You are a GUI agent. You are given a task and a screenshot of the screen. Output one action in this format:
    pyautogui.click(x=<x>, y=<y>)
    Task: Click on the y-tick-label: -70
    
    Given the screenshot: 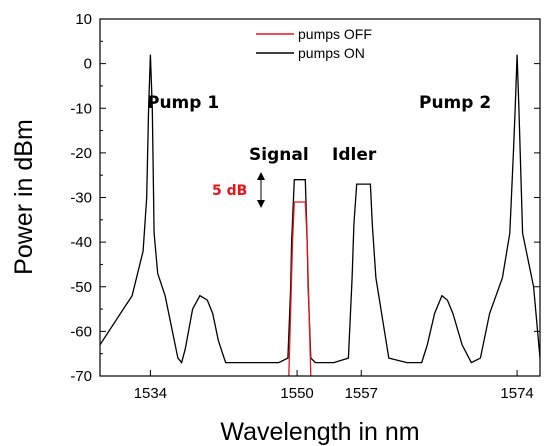 What is the action you would take?
    pyautogui.click(x=81, y=376)
    